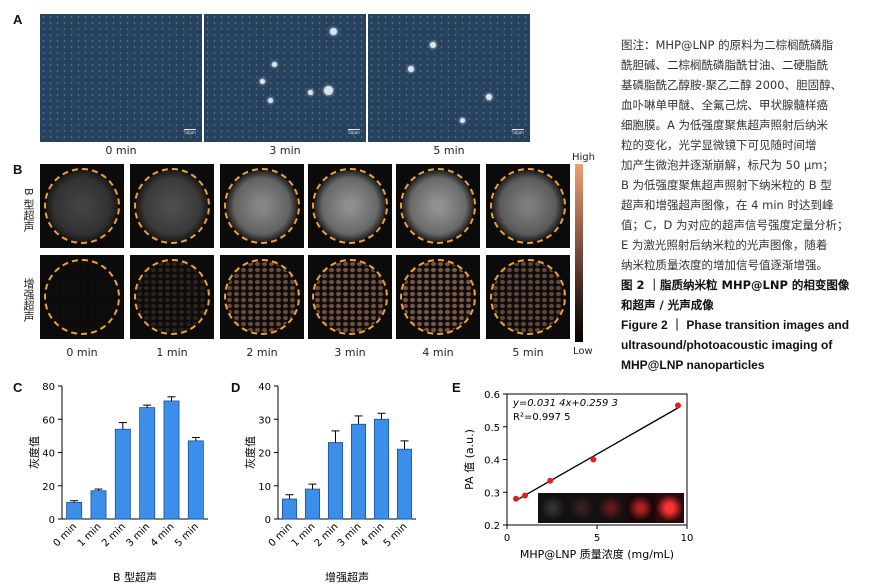 Image resolution: width=879 pixels, height=585 pixels. Describe the element at coordinates (726, 185) in the screenshot. I see `caption-line: B 为低强度聚焦超声照射下纳米粒的 B 型` at that location.